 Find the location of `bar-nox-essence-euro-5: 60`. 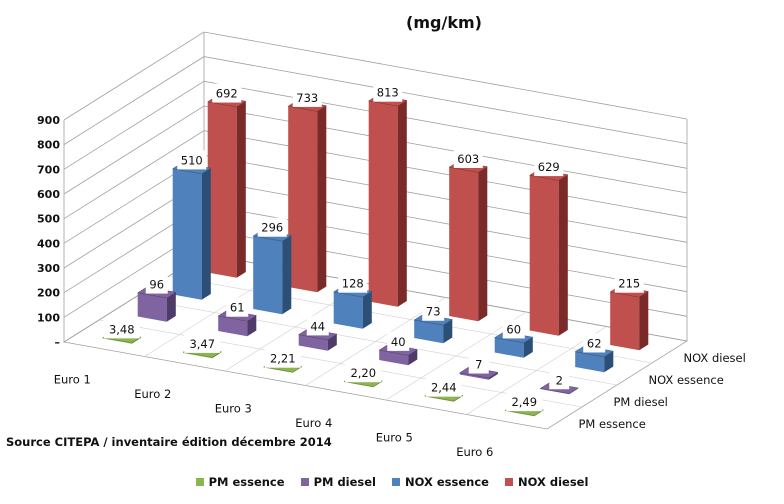

bar-nox-essence-euro-5: 60 is located at coordinates (514, 338).